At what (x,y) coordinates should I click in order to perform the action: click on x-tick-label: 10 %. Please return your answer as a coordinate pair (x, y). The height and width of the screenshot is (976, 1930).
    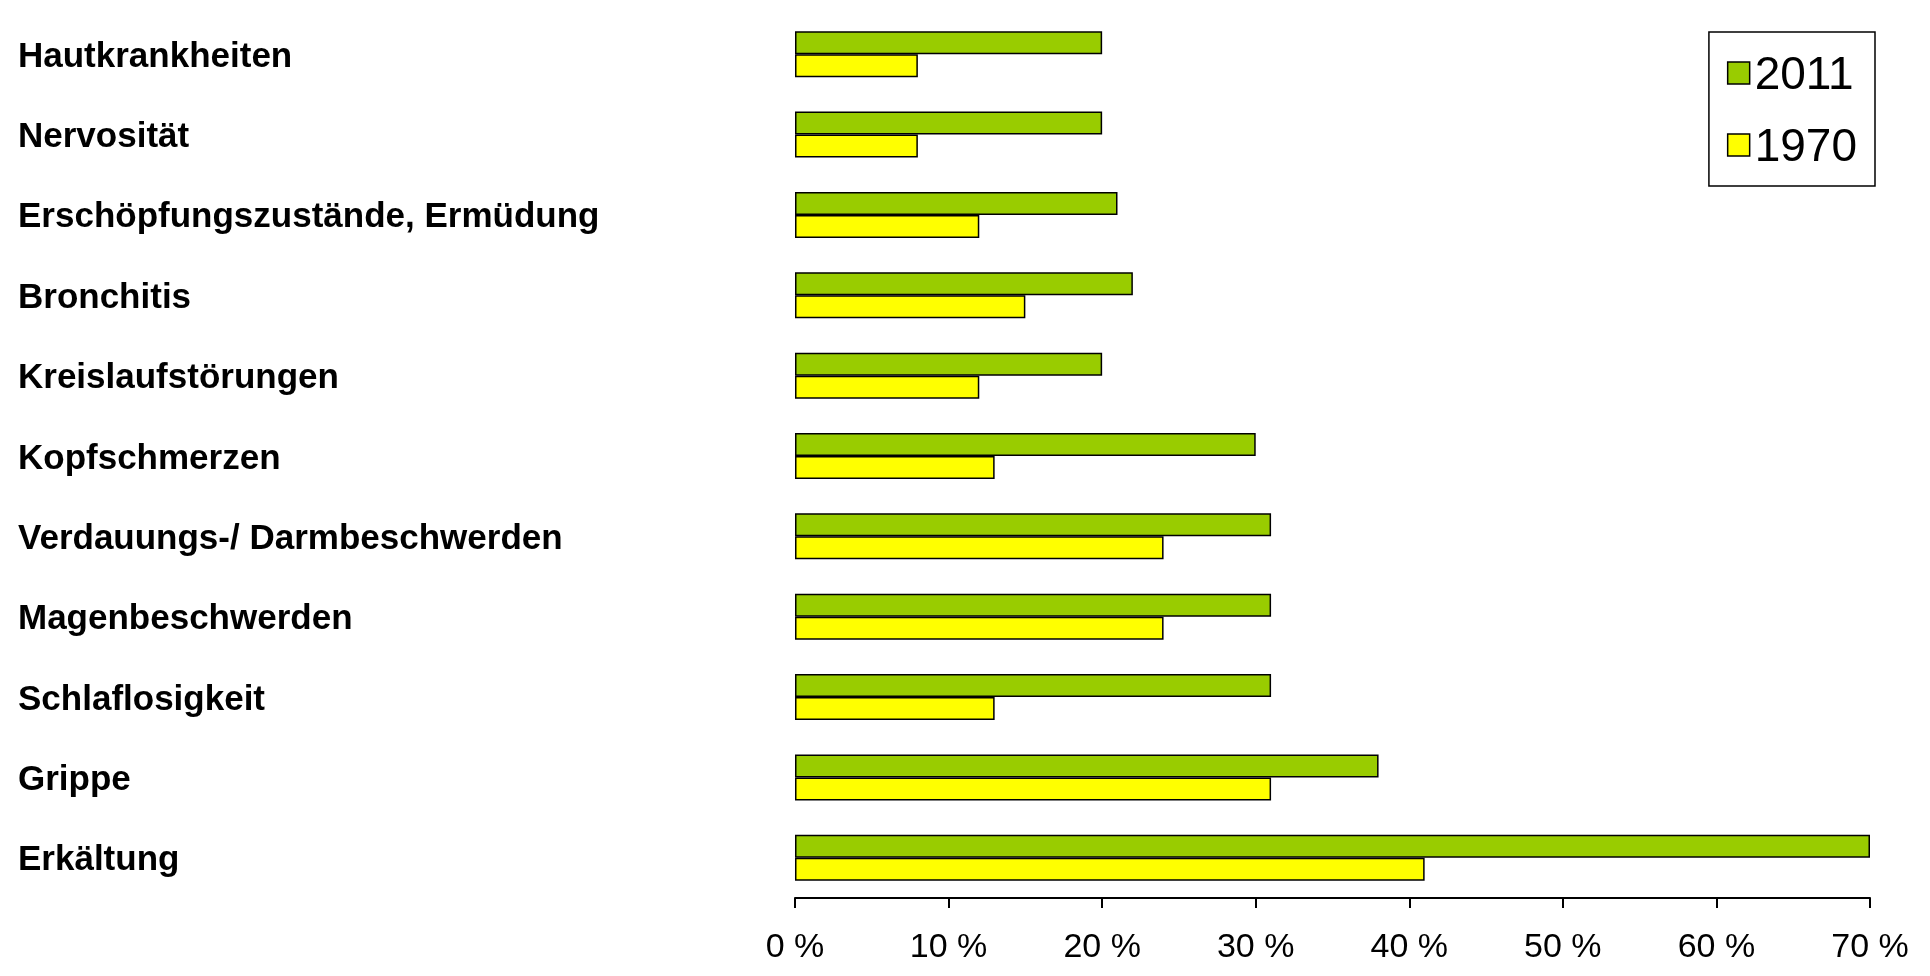
    Looking at the image, I should click on (948, 945).